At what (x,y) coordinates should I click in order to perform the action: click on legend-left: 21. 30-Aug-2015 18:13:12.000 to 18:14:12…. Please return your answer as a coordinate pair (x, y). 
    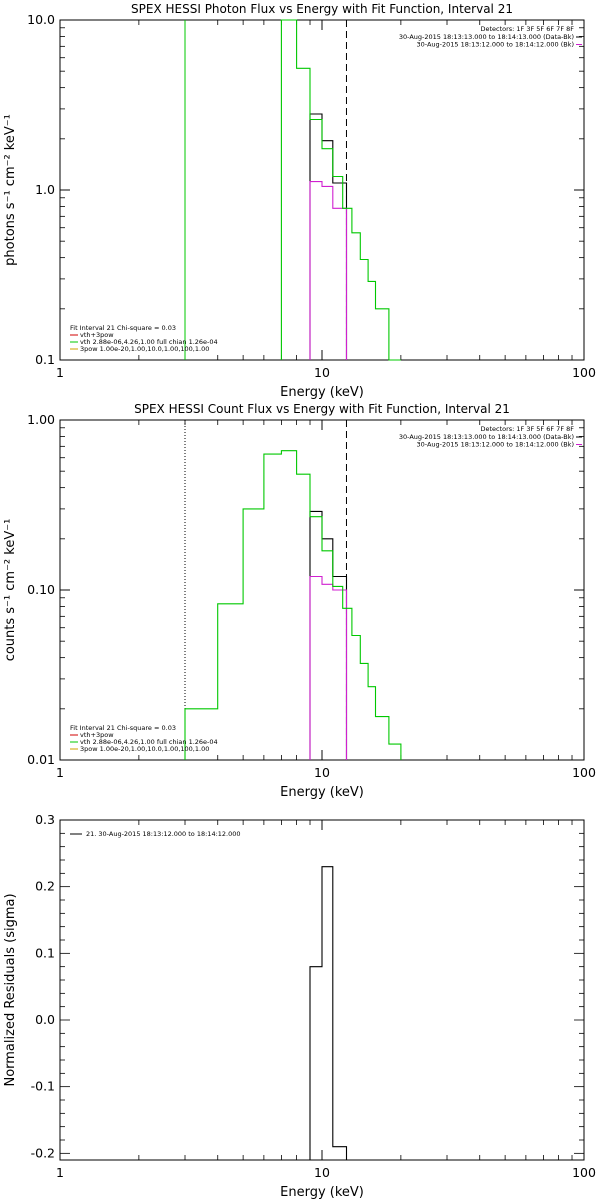
    Looking at the image, I should click on (155, 834).